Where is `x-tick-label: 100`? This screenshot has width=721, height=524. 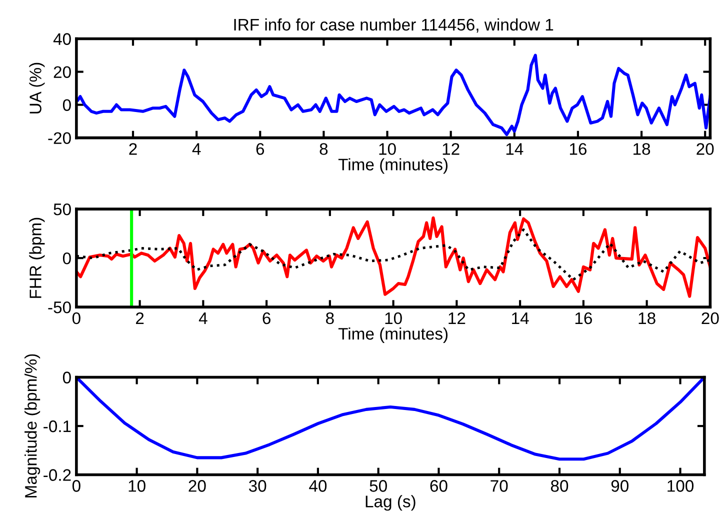 x-tick-label: 100 is located at coordinates (681, 486).